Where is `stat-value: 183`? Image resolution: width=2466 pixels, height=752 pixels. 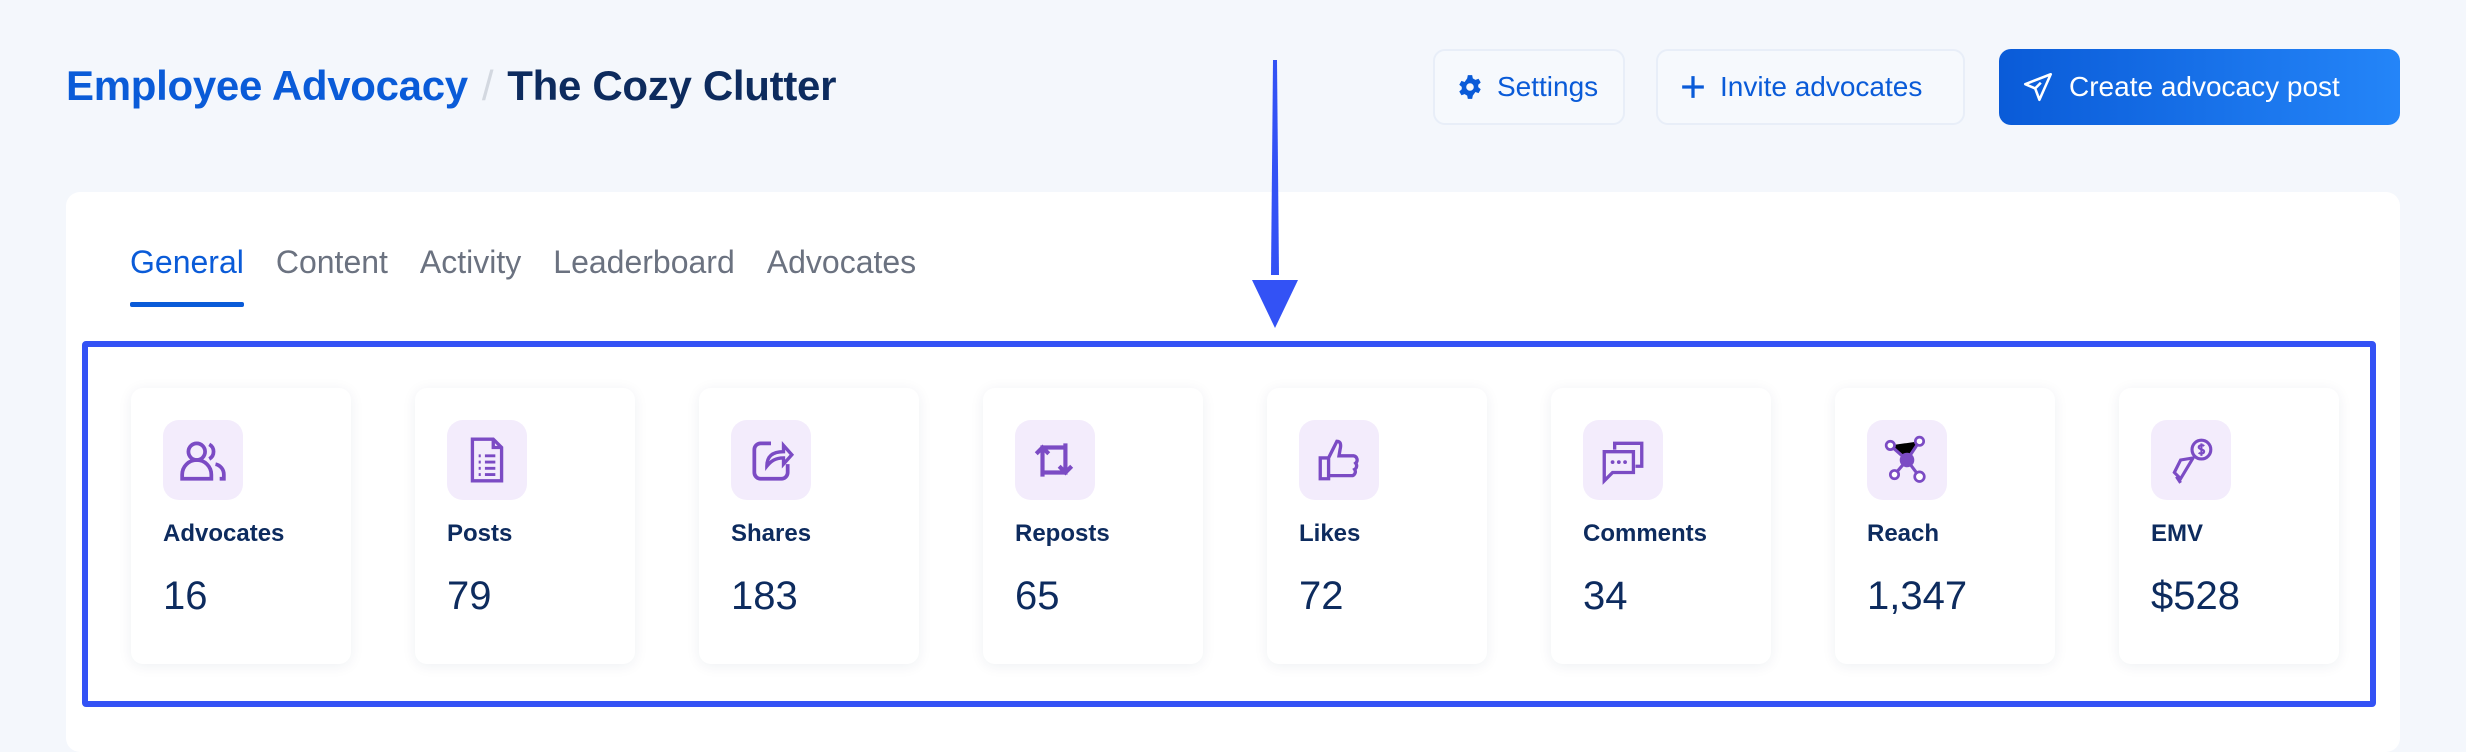 stat-value: 183 is located at coordinates (764, 596).